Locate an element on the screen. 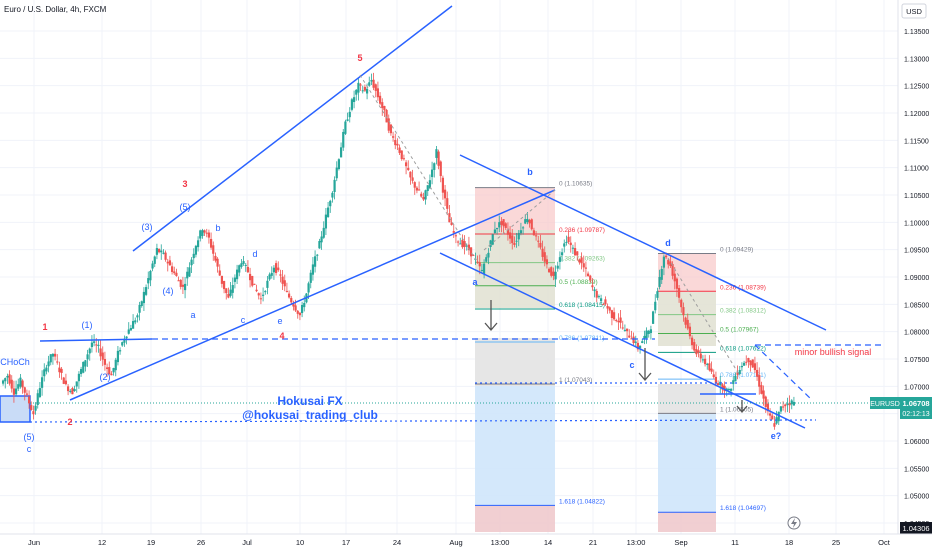 Image resolution: width=932 pixels, height=550 pixels. time-tick-label: 24 is located at coordinates (397, 542).